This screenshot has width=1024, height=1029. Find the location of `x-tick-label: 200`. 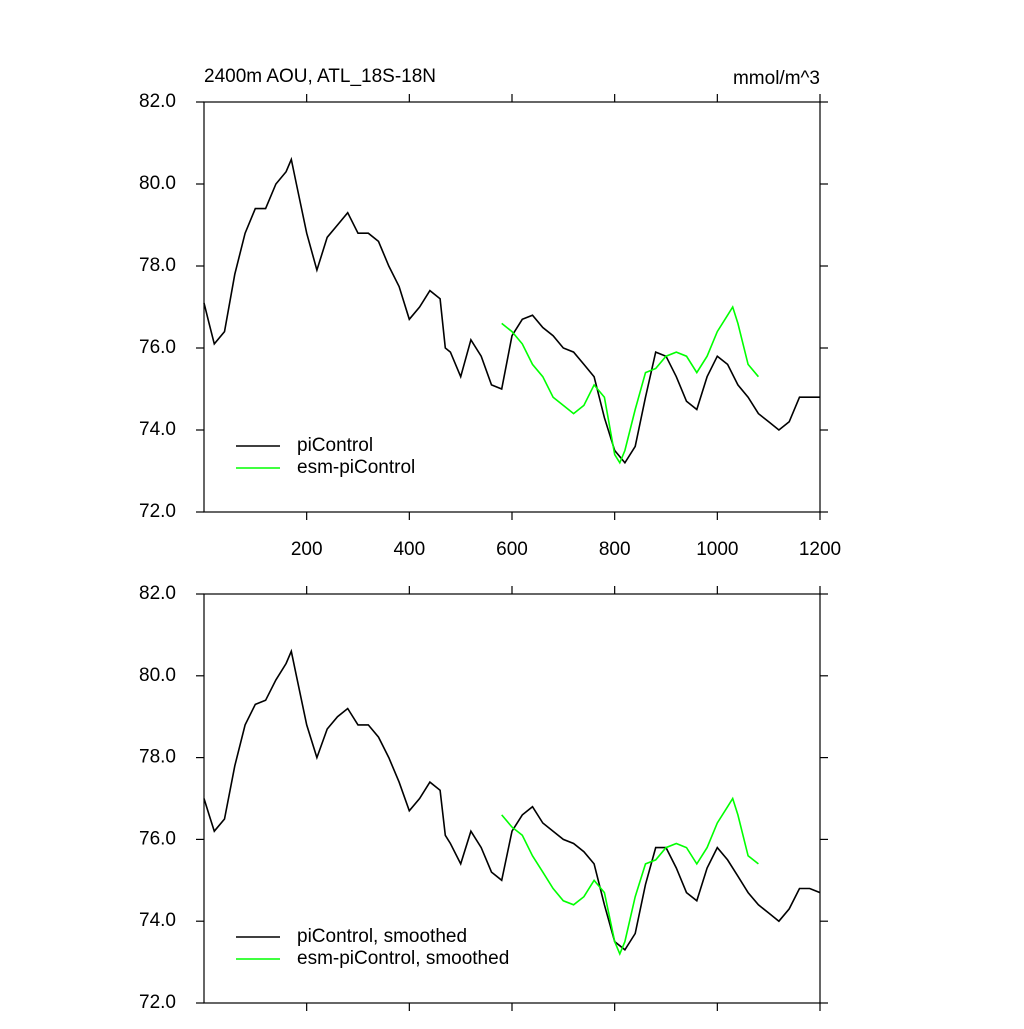

x-tick-label: 200 is located at coordinates (307, 549).